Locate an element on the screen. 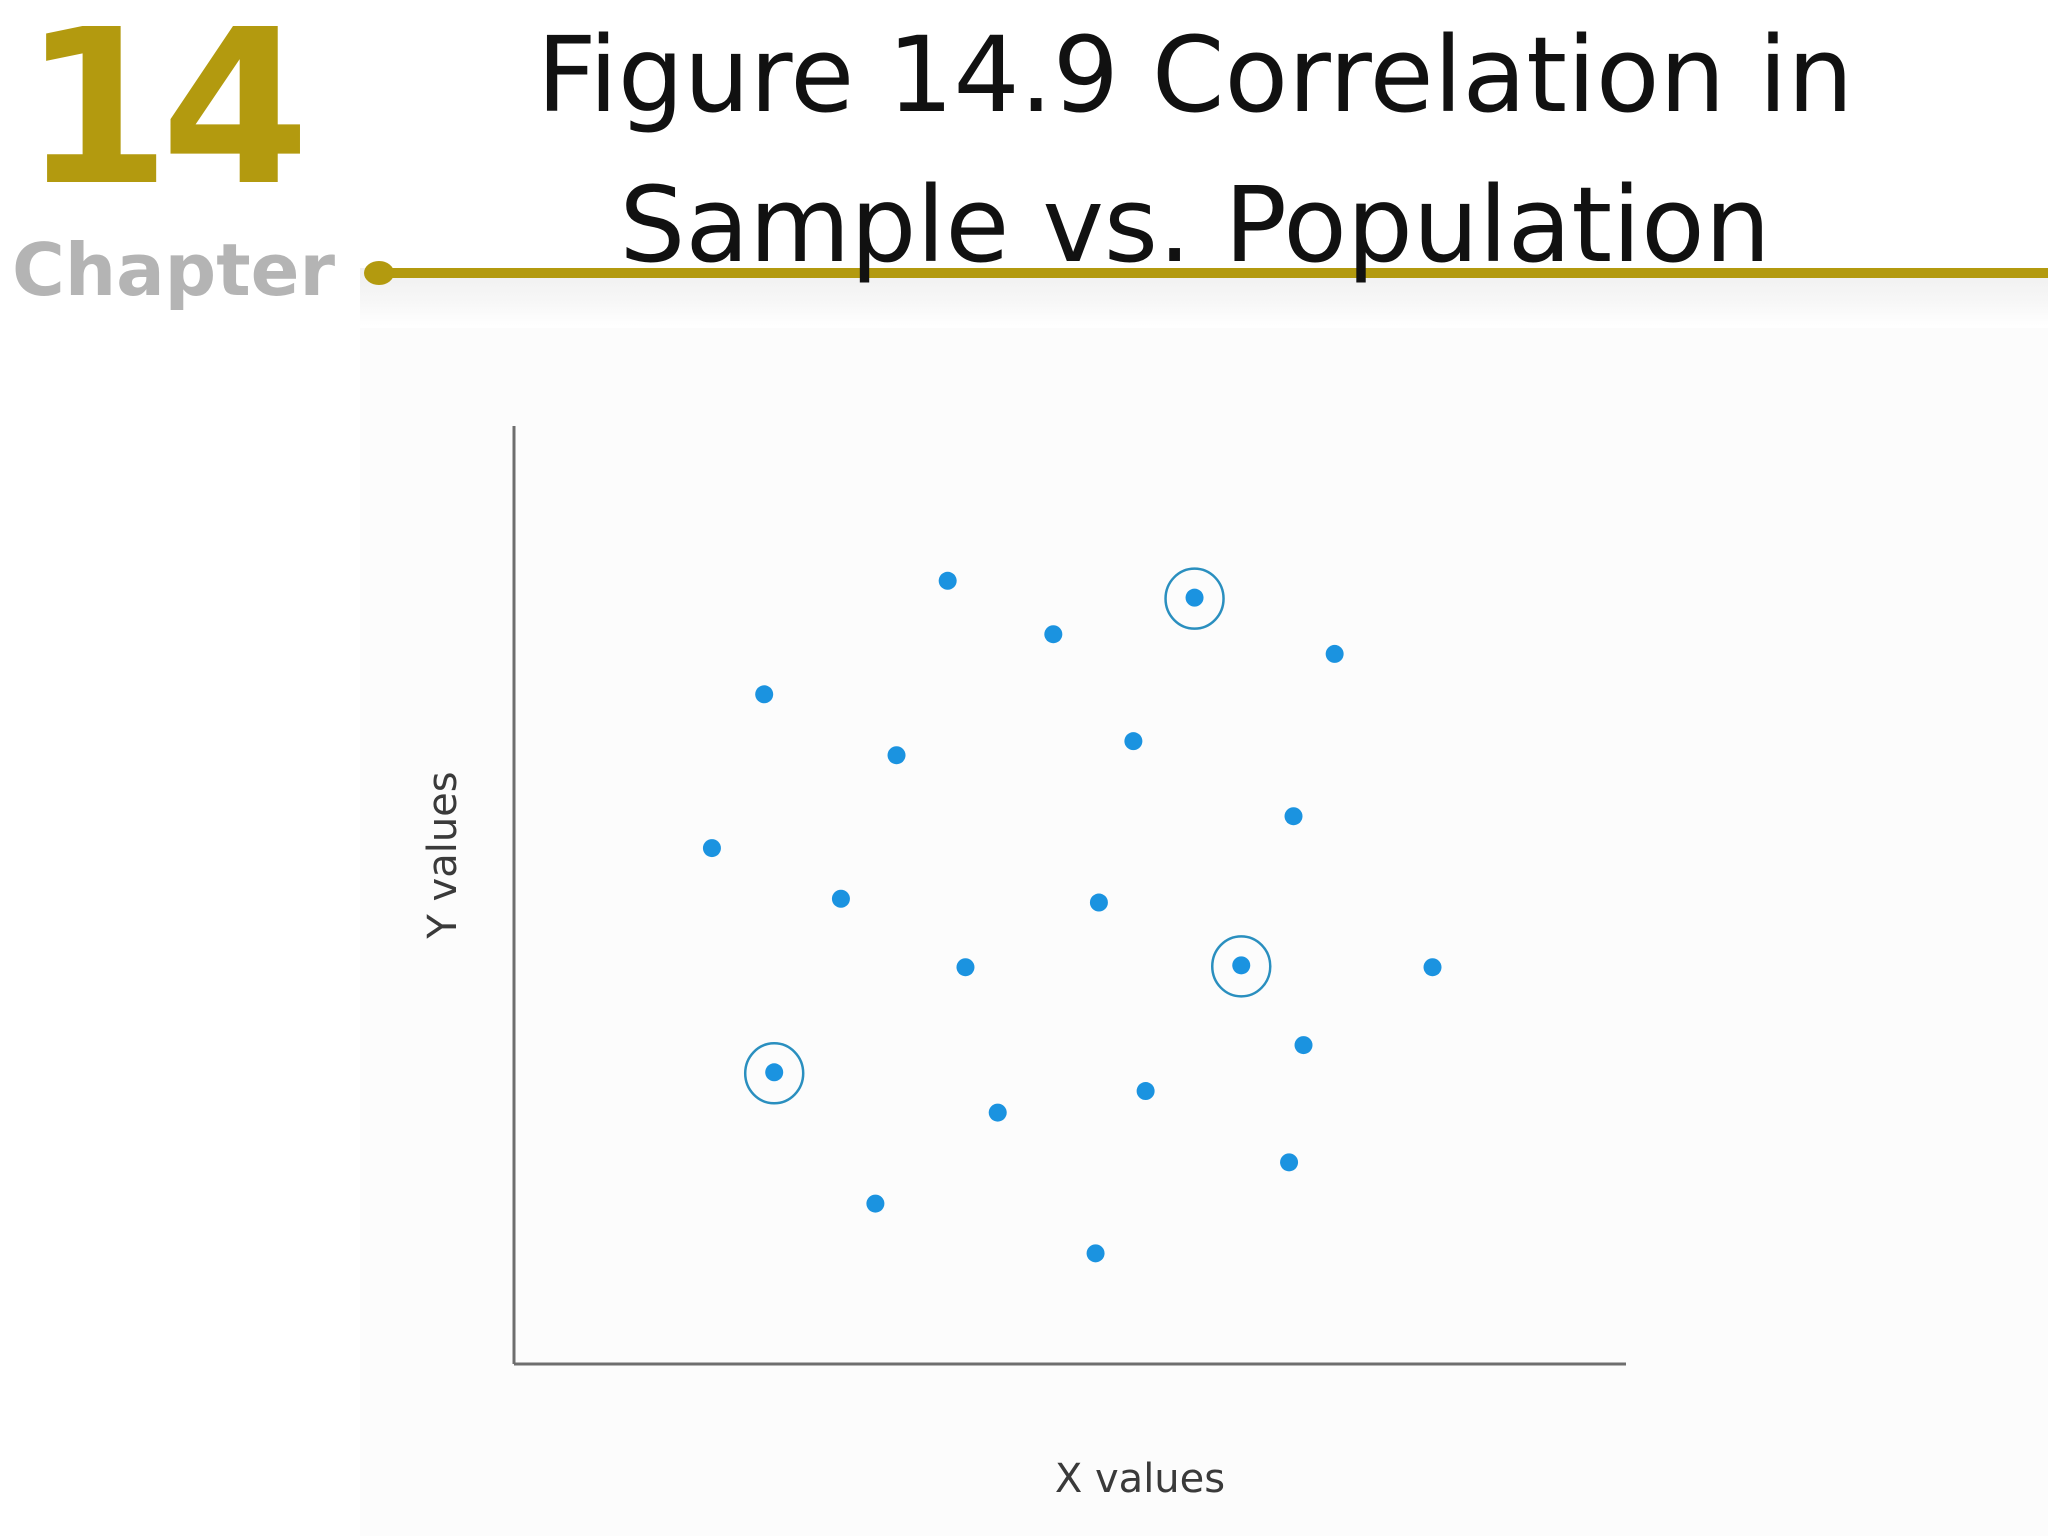 The width and height of the screenshot is (2048, 1536). title-underline-dot is located at coordinates (379, 273).